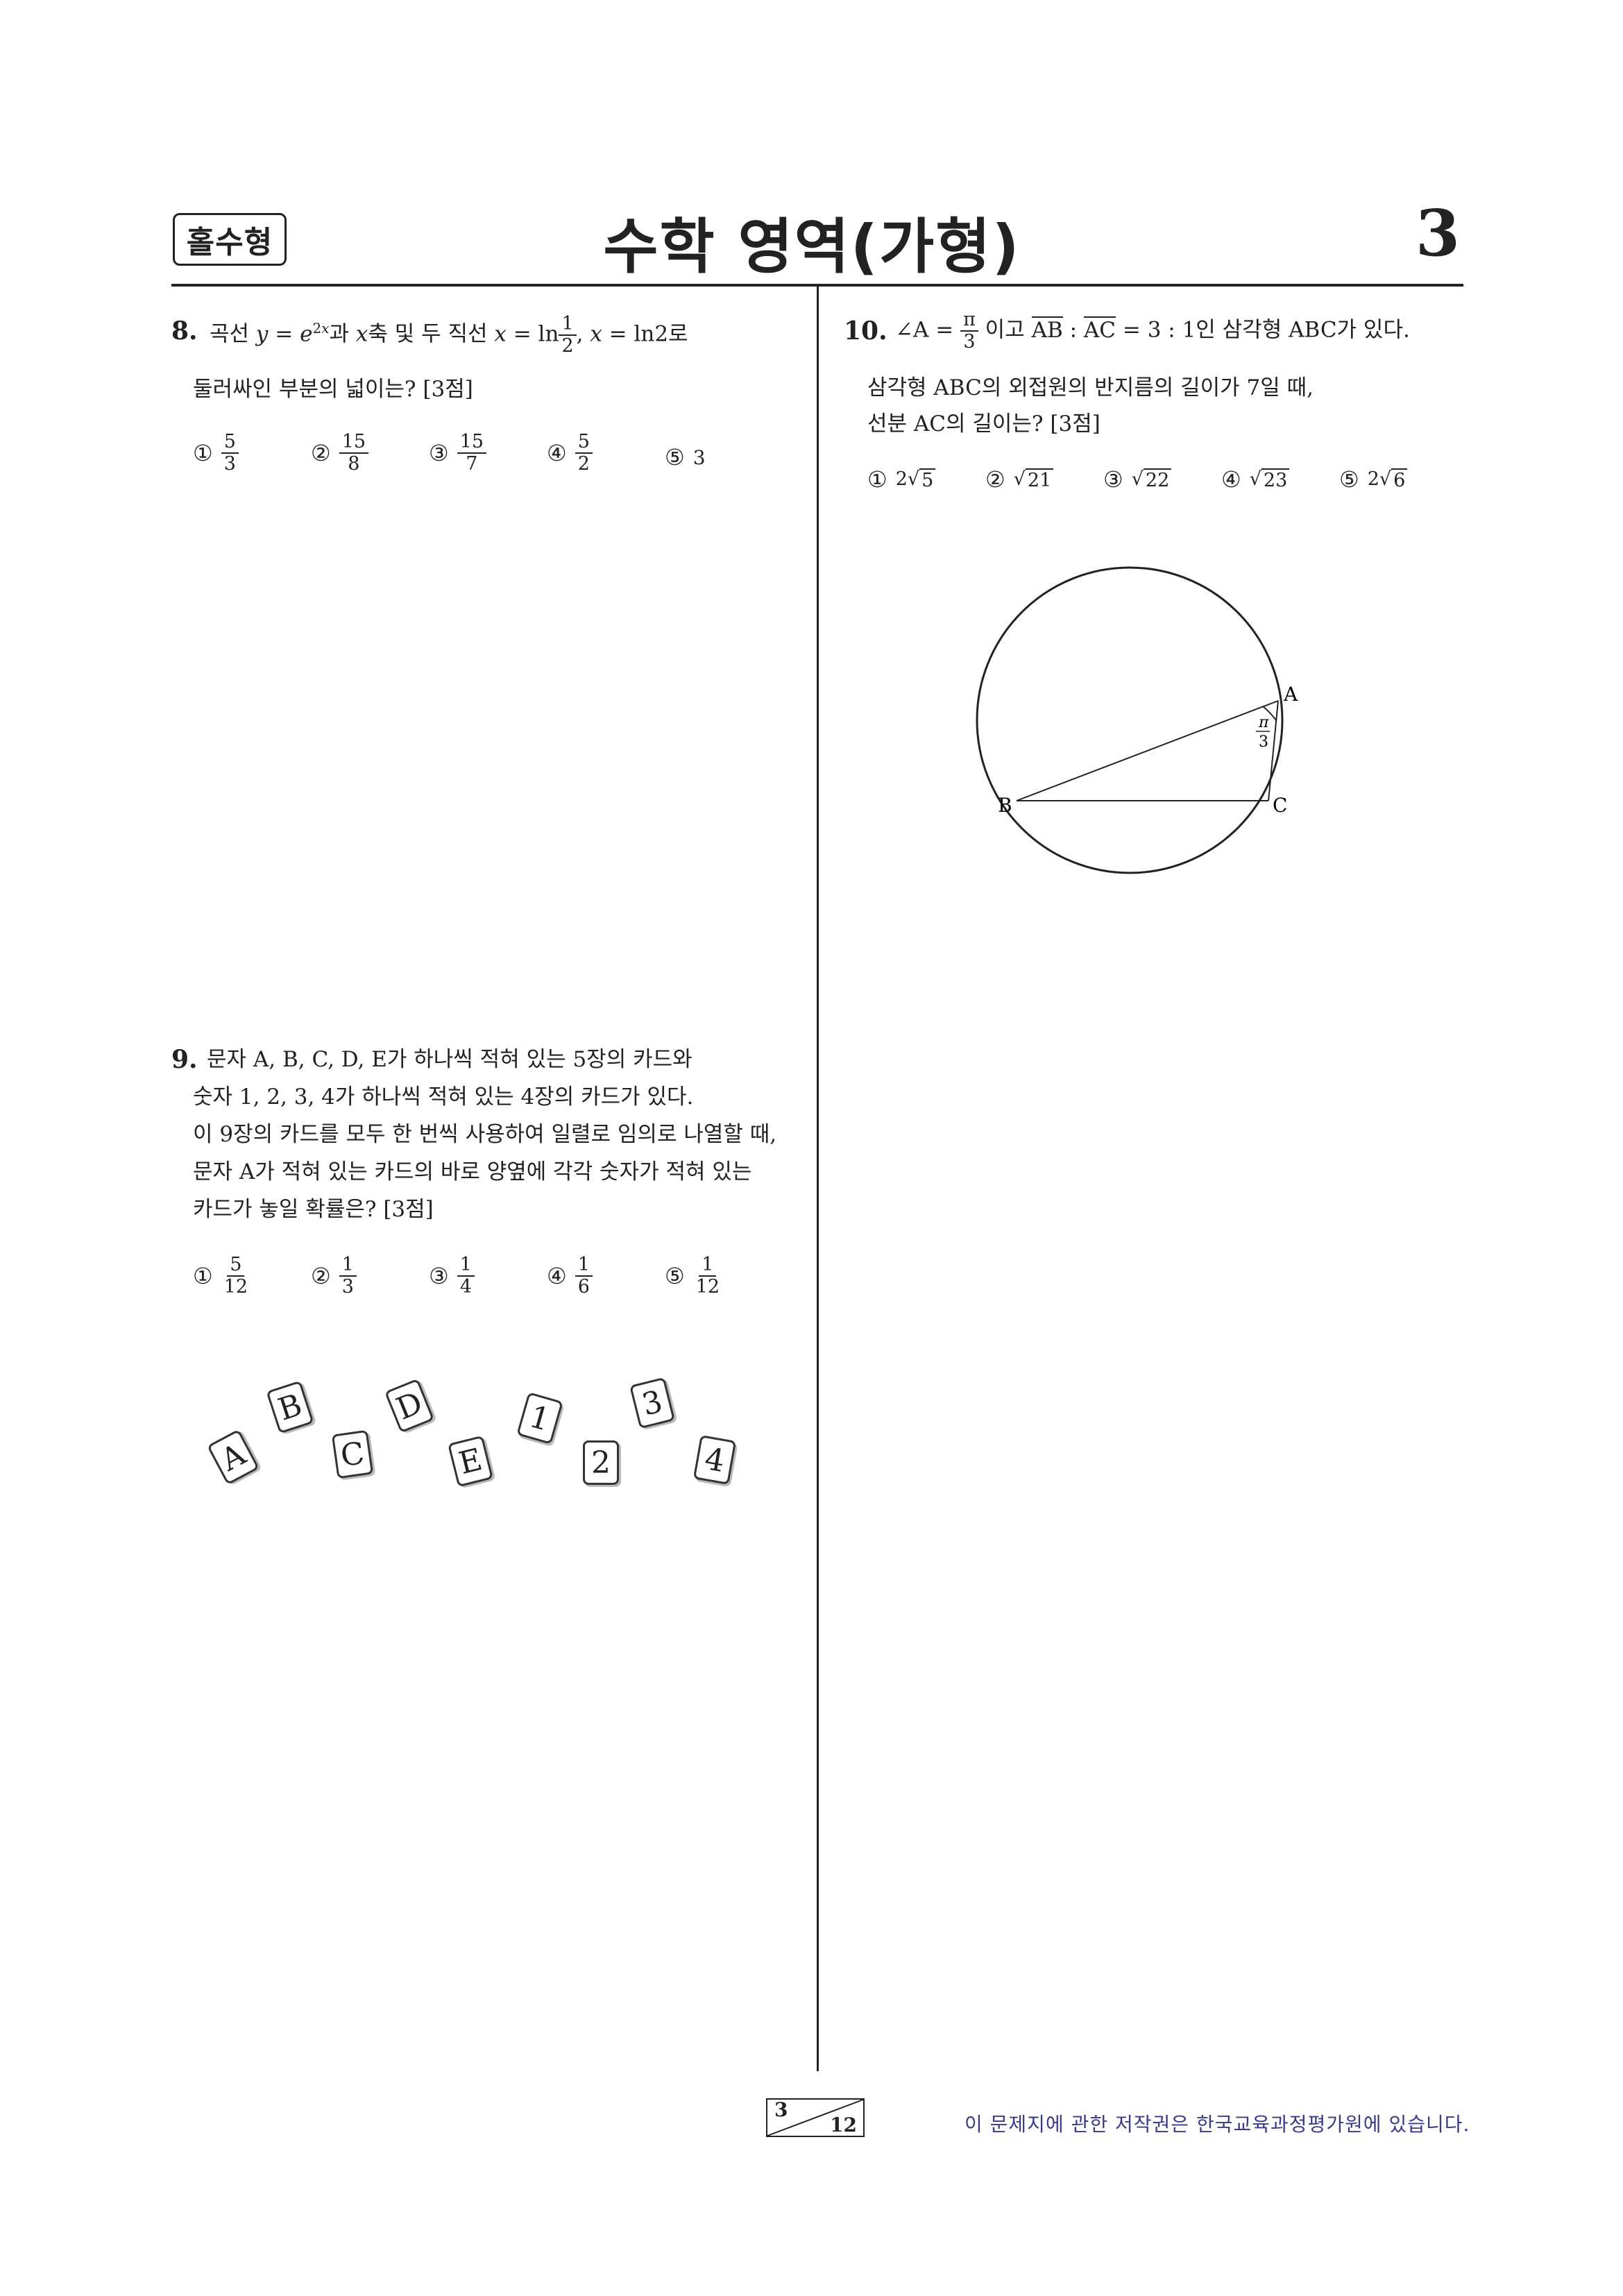 The width and height of the screenshot is (1623, 2296). What do you see at coordinates (352, 1454) in the screenshot?
I see `card-c: C` at bounding box center [352, 1454].